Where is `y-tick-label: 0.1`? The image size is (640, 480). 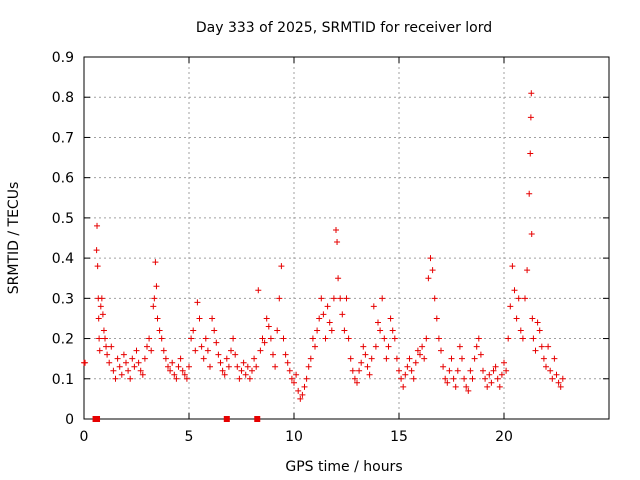 y-tick-label: 0.1 is located at coordinates (63, 380).